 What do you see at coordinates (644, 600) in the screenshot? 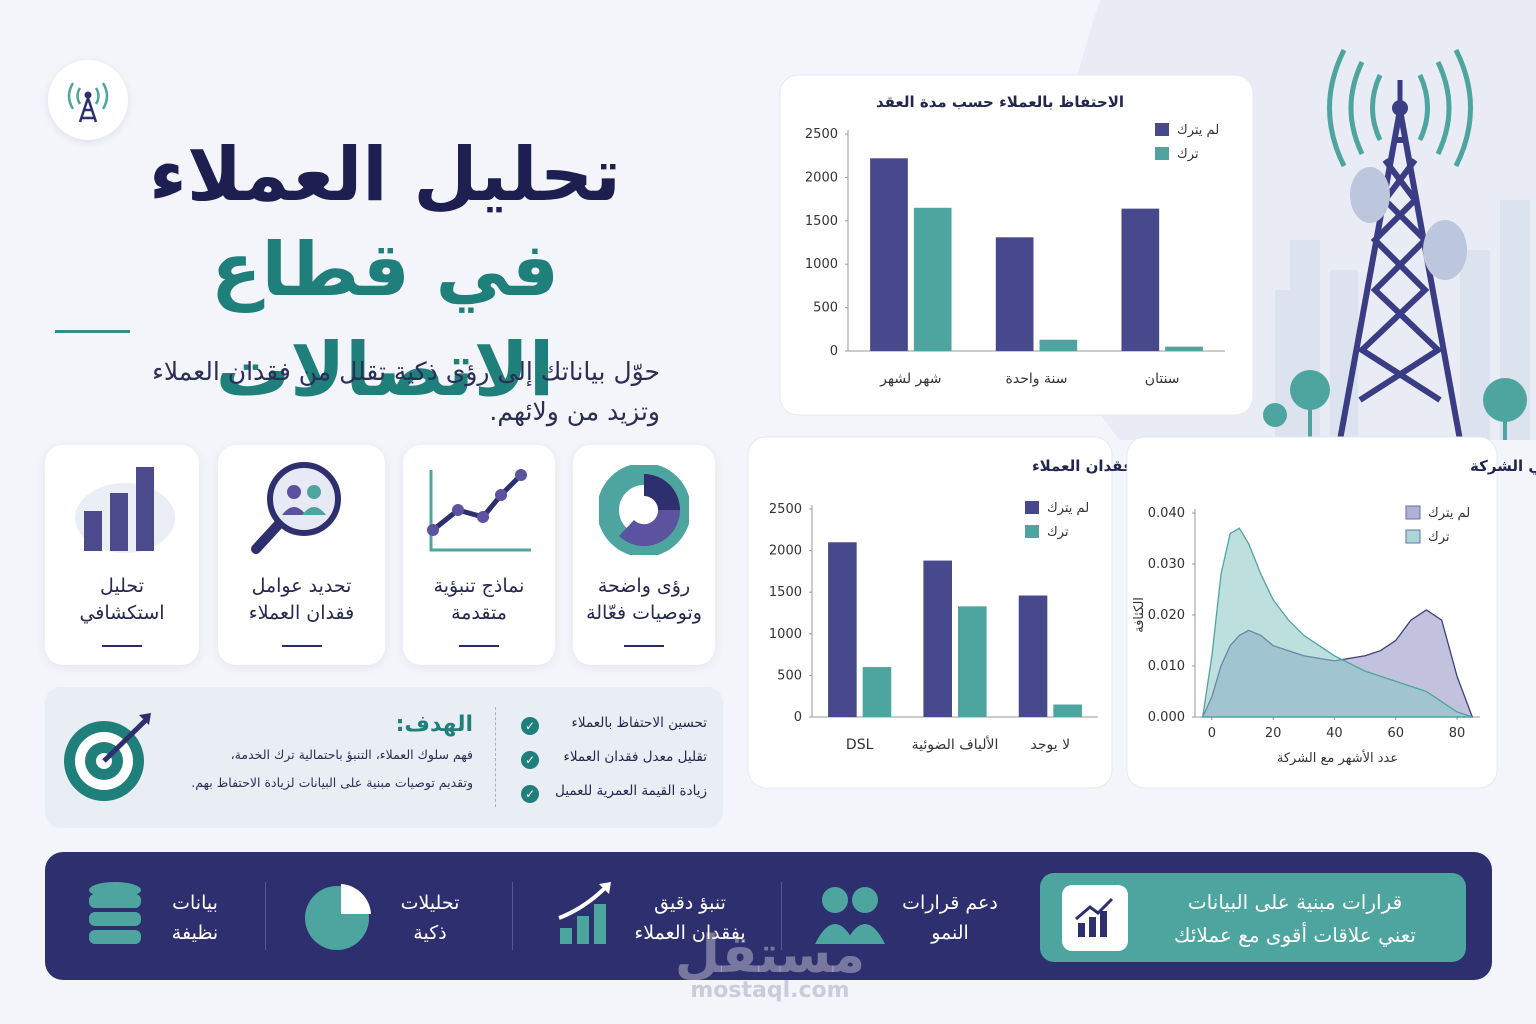
I see `feature-text: رؤى واضحة وتوصيات فعّالة` at bounding box center [644, 600].